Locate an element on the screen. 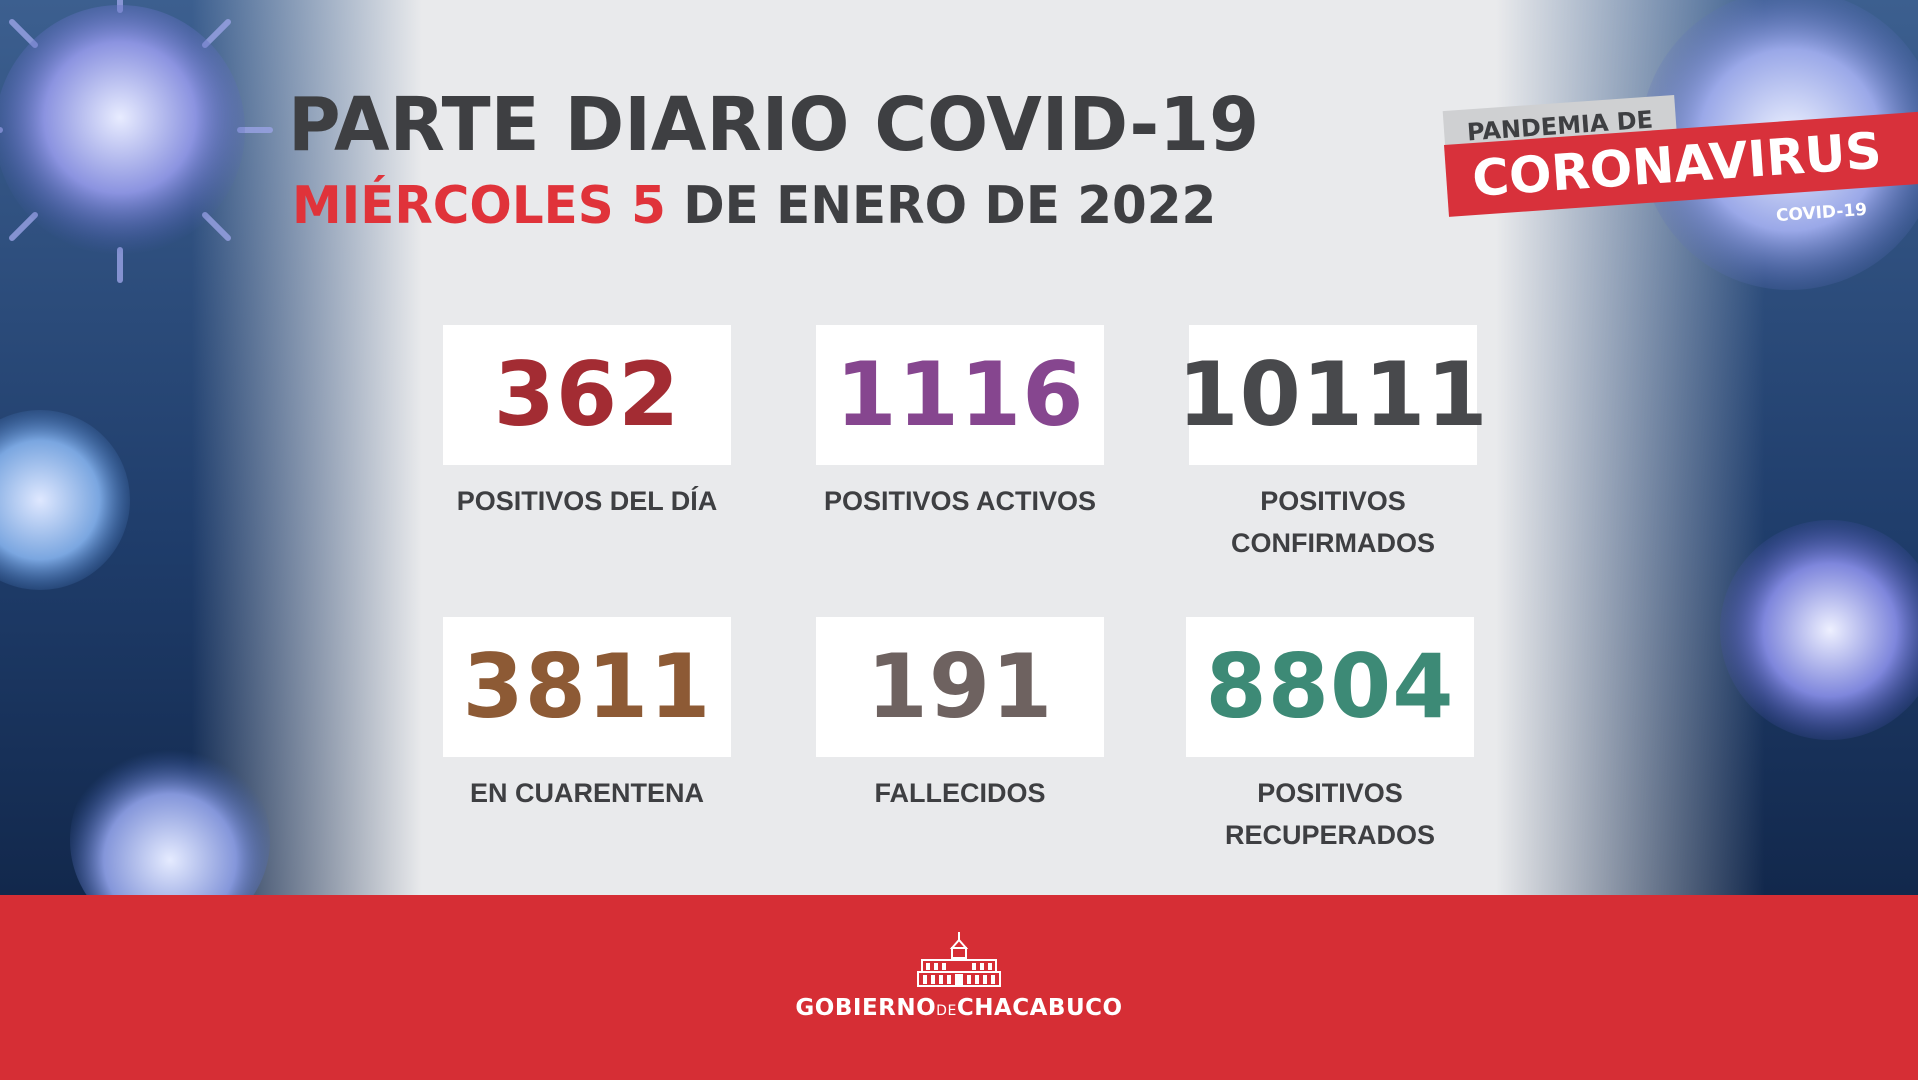 The image size is (1918, 1080). stat-value: 10111 is located at coordinates (1333, 394).